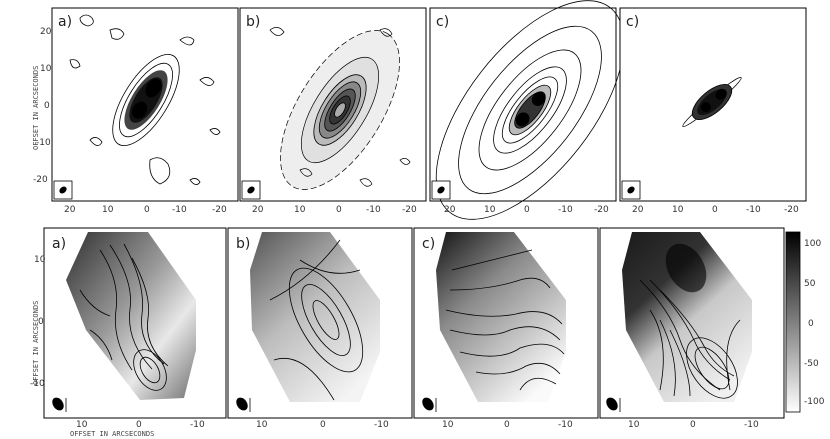  What do you see at coordinates (632, 22) in the screenshot?
I see `top-panel-d-label: c)` at bounding box center [632, 22].